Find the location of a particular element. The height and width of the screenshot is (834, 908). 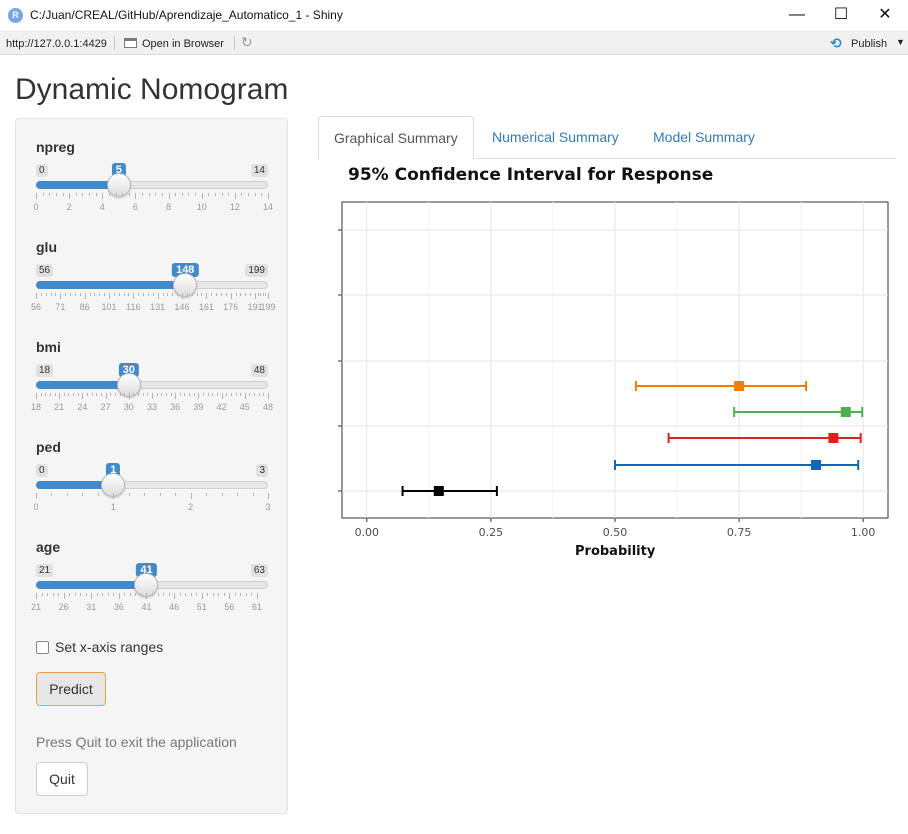

chevron-down-icon: ▼ is located at coordinates (900, 42).